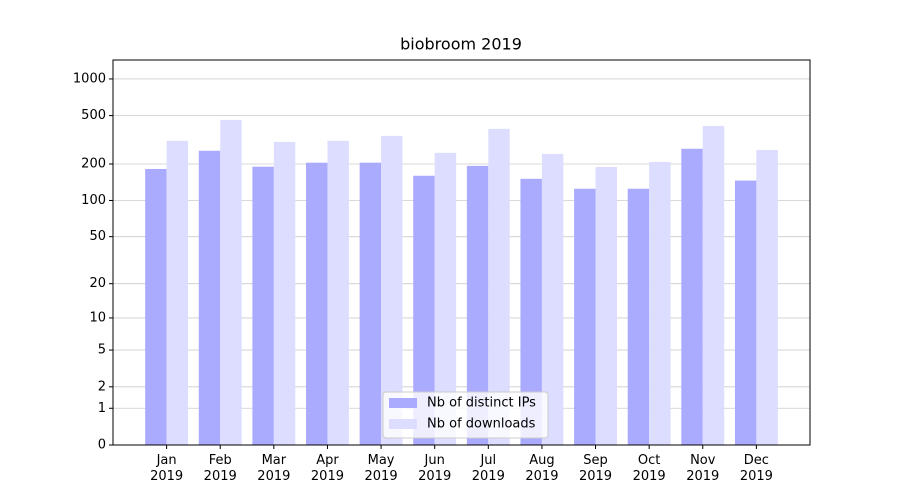 The width and height of the screenshot is (900, 500). I want to click on legend: Nb of distinct IPs Nb of downloads, so click(465, 415).